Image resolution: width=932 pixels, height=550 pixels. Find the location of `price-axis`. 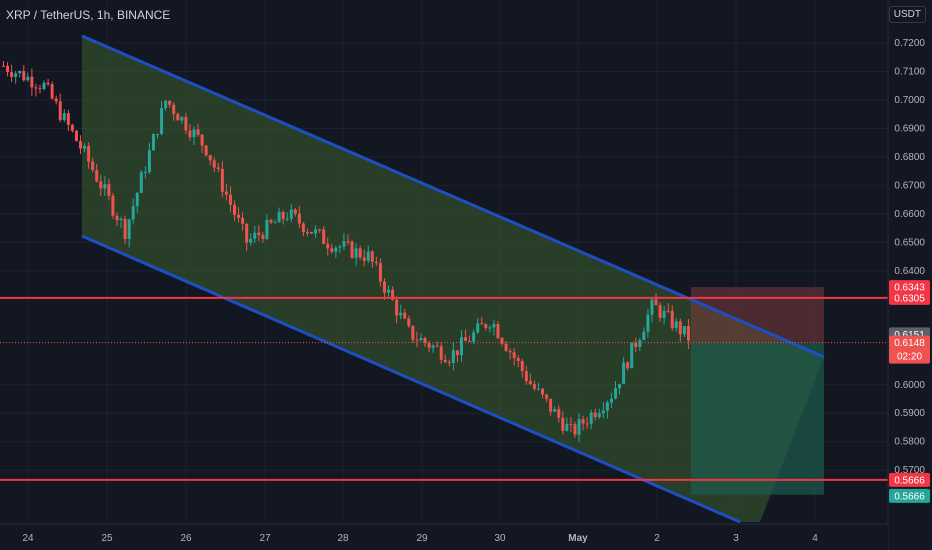

price-axis is located at coordinates (910, 275).